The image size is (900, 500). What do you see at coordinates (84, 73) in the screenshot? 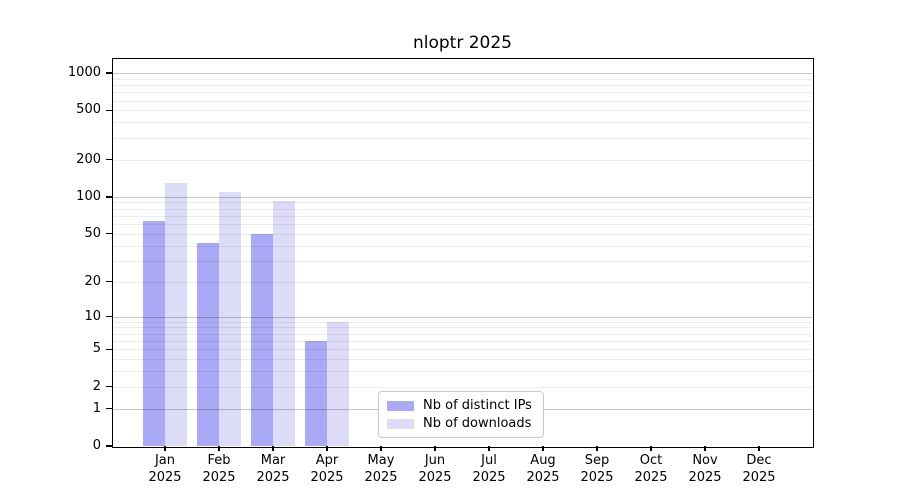
I see `y-tick-label-1000: 1000` at bounding box center [84, 73].